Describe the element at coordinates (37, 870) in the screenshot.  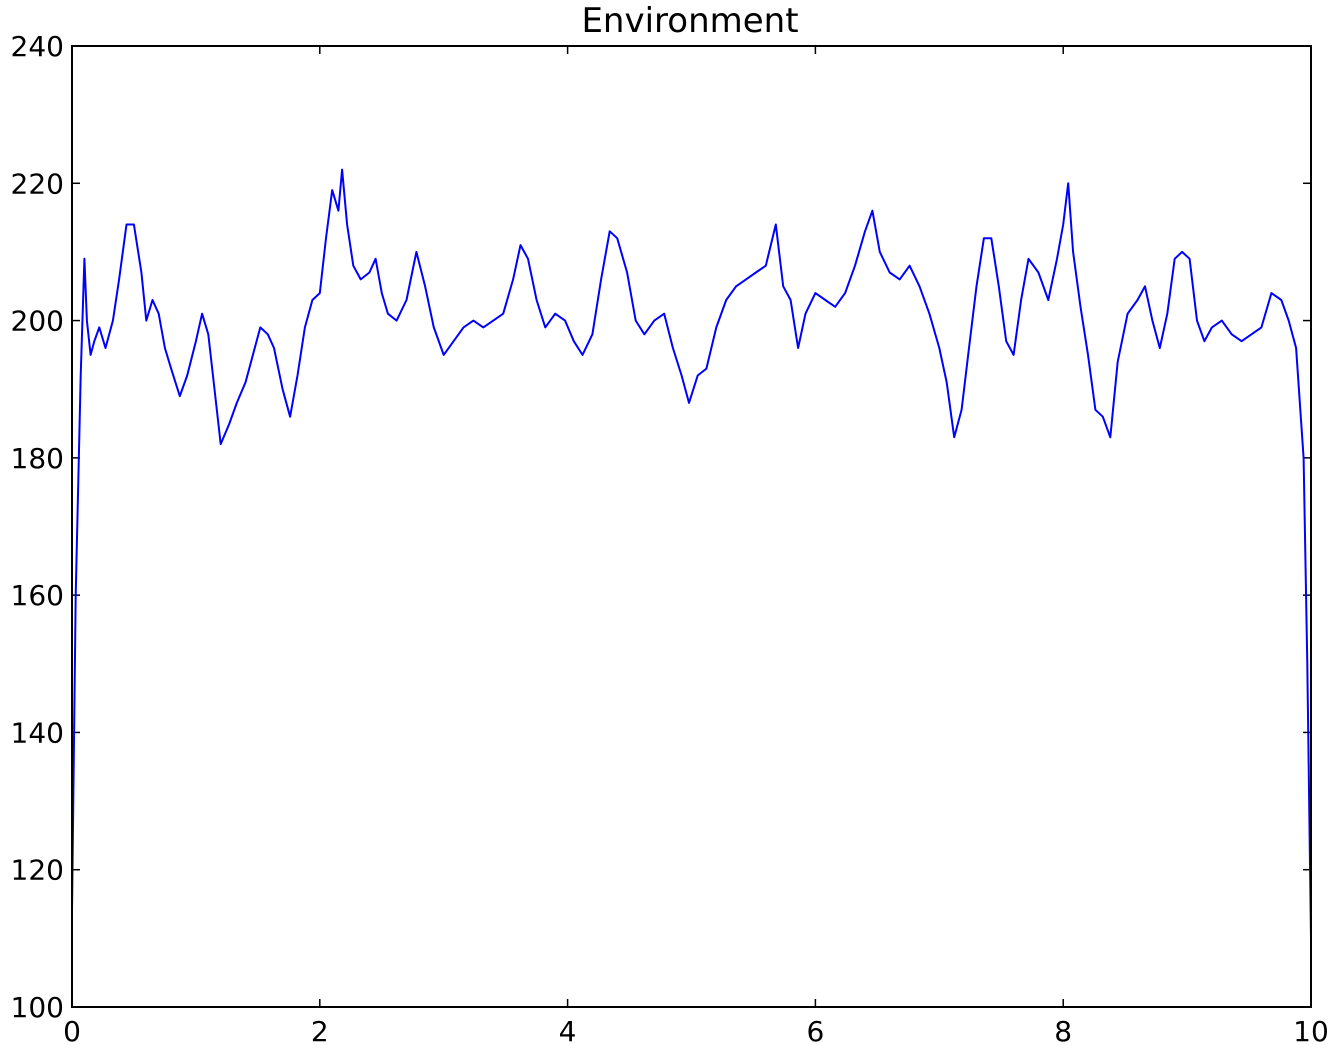
I see `y-tick-label: 120` at that location.